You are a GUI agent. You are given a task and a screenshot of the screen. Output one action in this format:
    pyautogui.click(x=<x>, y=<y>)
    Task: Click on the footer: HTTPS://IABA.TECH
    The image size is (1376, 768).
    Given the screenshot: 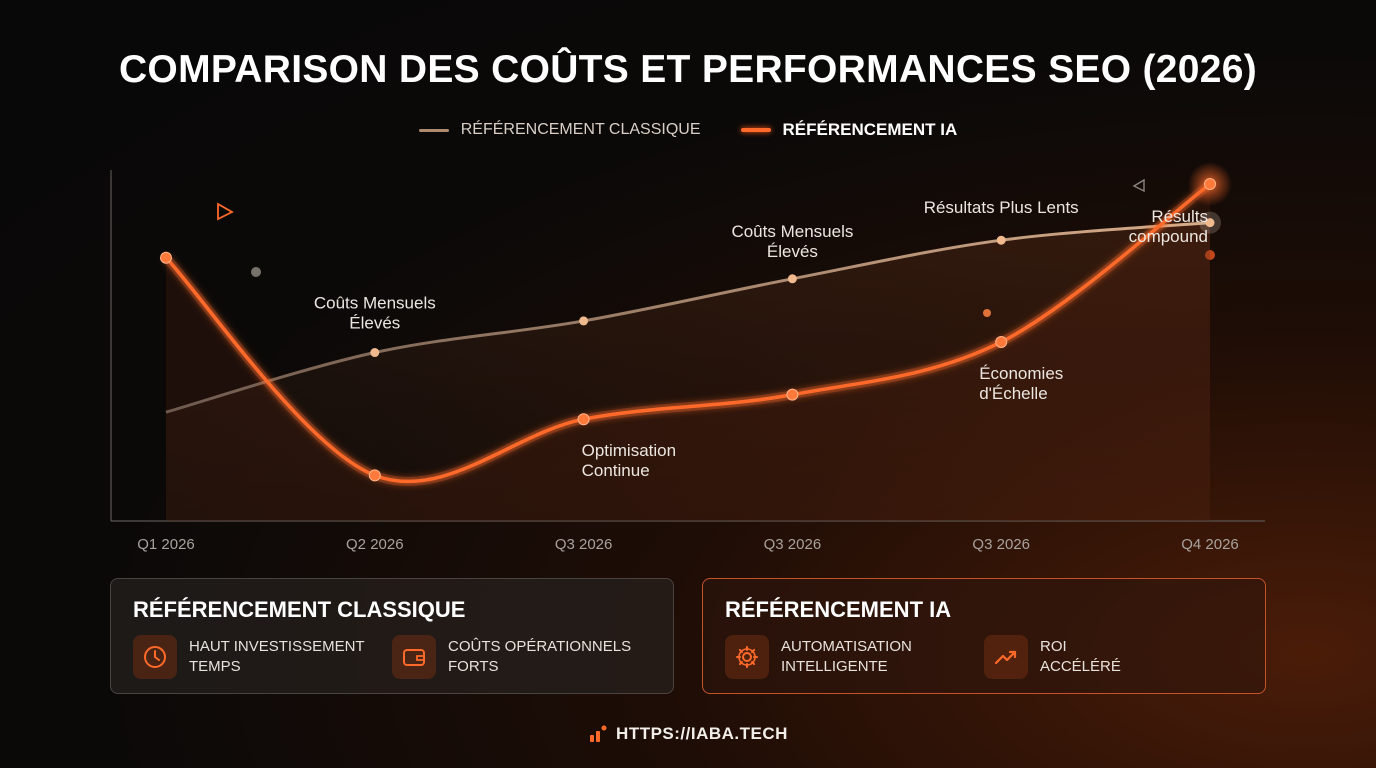 What is the action you would take?
    pyautogui.click(x=688, y=734)
    